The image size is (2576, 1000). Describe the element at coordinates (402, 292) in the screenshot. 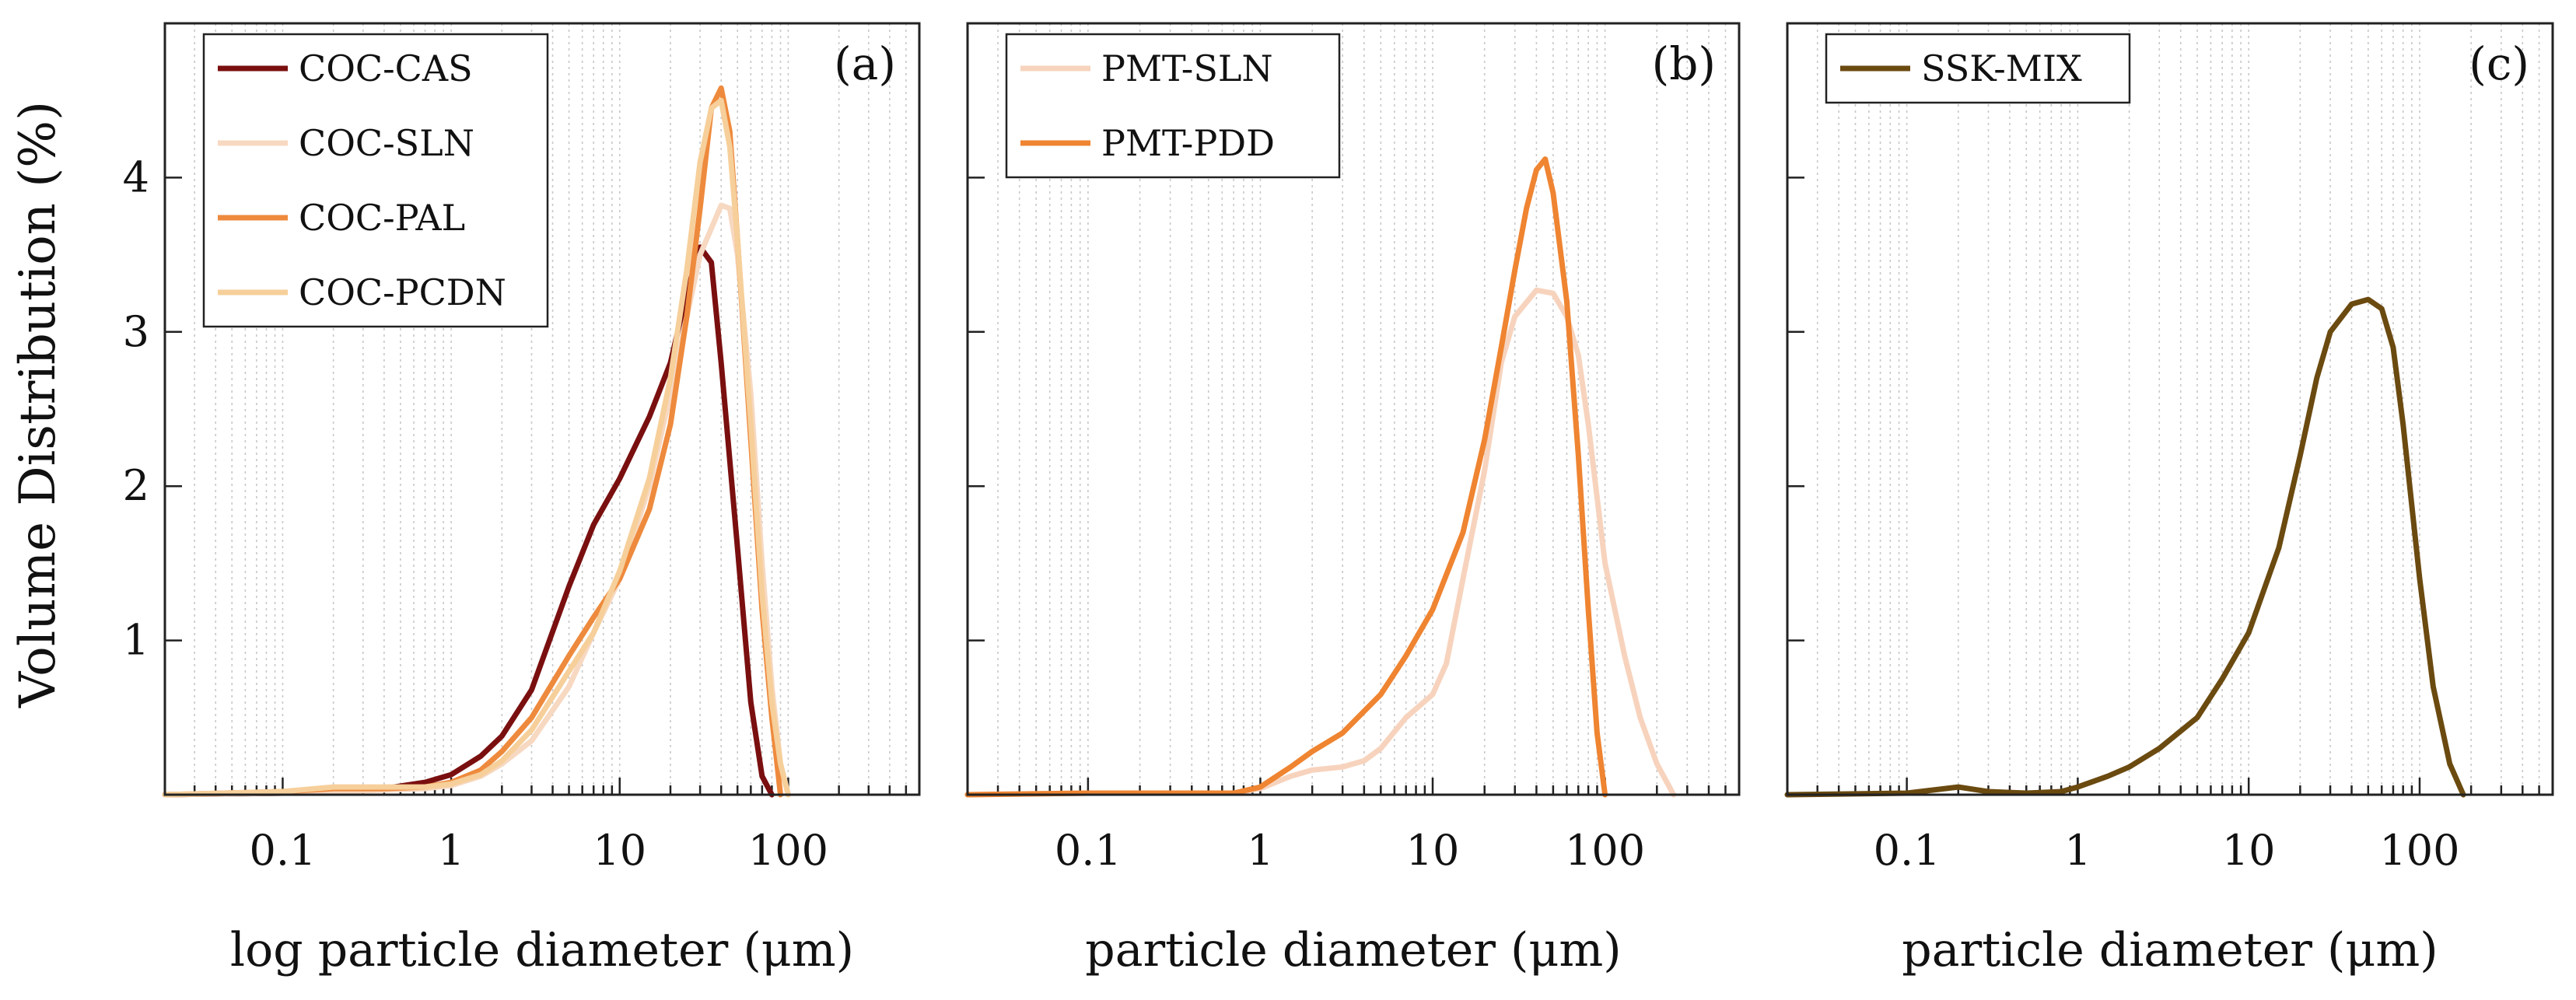

I see `legend-label: COC-PCDN` at that location.